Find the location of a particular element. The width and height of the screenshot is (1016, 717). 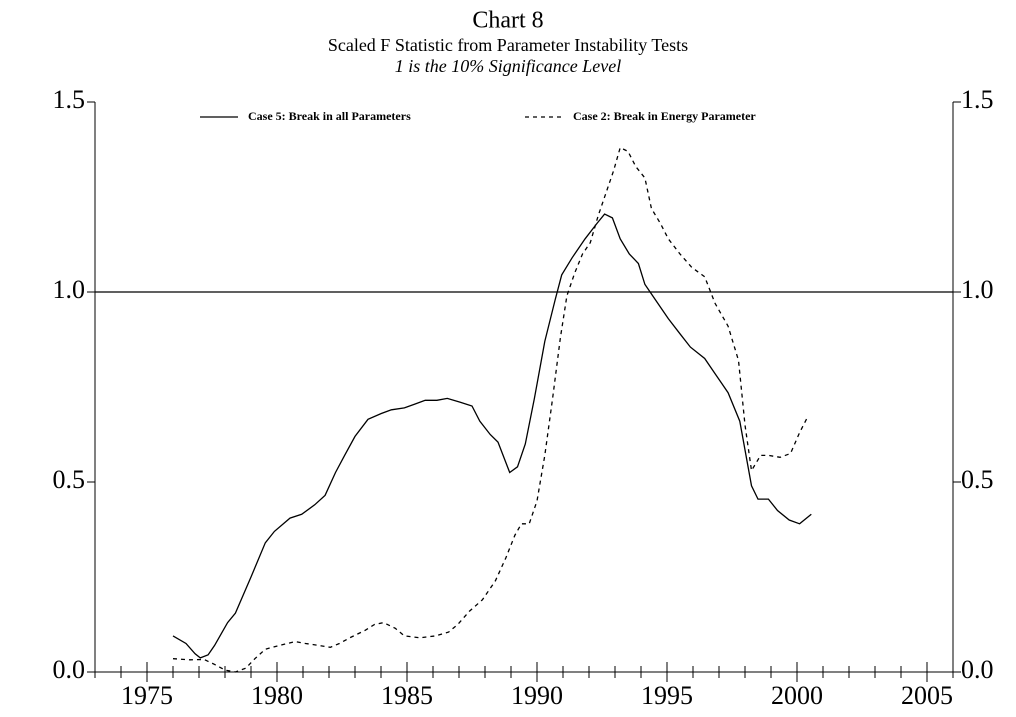

legend-label: Case 5: Break in all Parameters is located at coordinates (329, 116).